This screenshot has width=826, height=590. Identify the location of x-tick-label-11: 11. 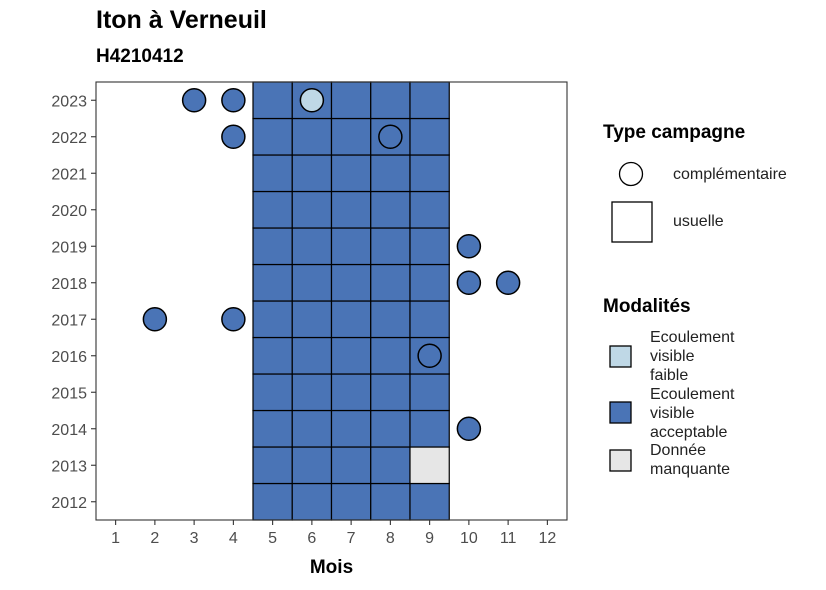
(508, 538).